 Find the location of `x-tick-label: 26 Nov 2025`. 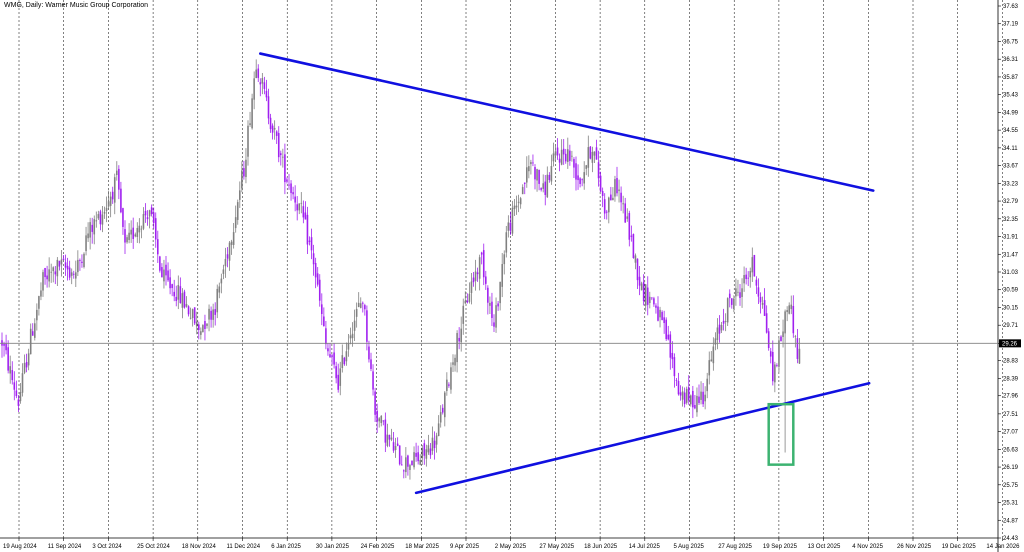

x-tick-label: 26 Nov 2025 is located at coordinates (914, 547).